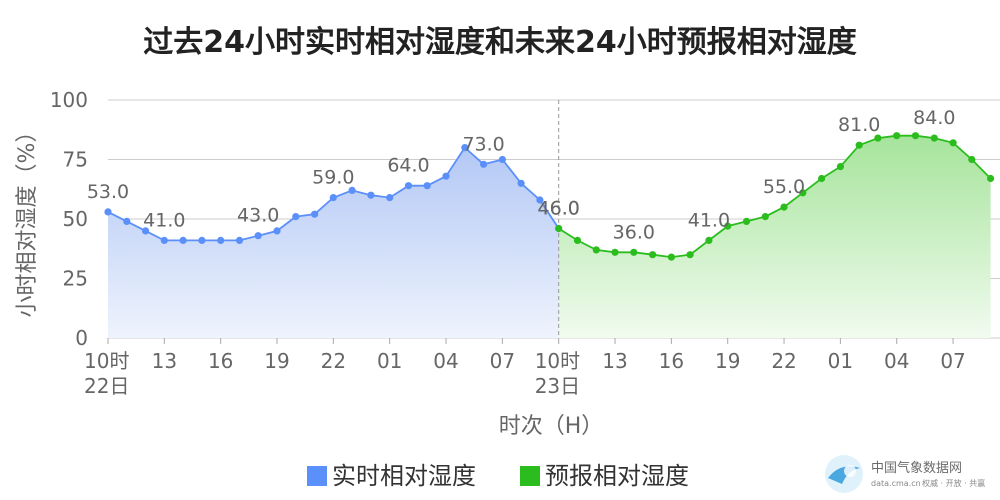 This screenshot has height=500, width=1000. Describe the element at coordinates (164, 220) in the screenshot. I see `data-label-observed: 41.0` at that location.